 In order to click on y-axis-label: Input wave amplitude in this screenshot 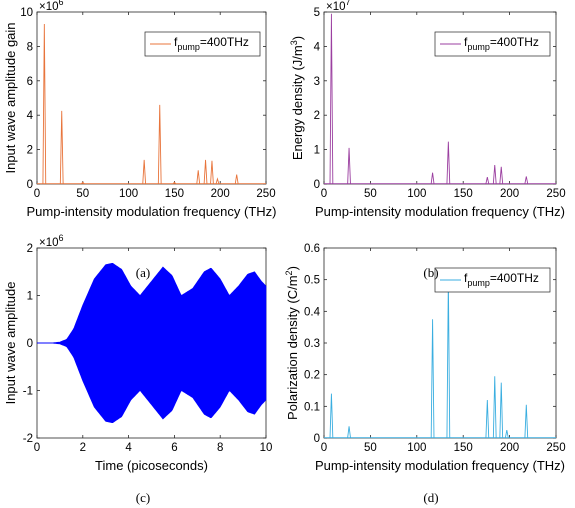, I will do `click(10, 343)`.